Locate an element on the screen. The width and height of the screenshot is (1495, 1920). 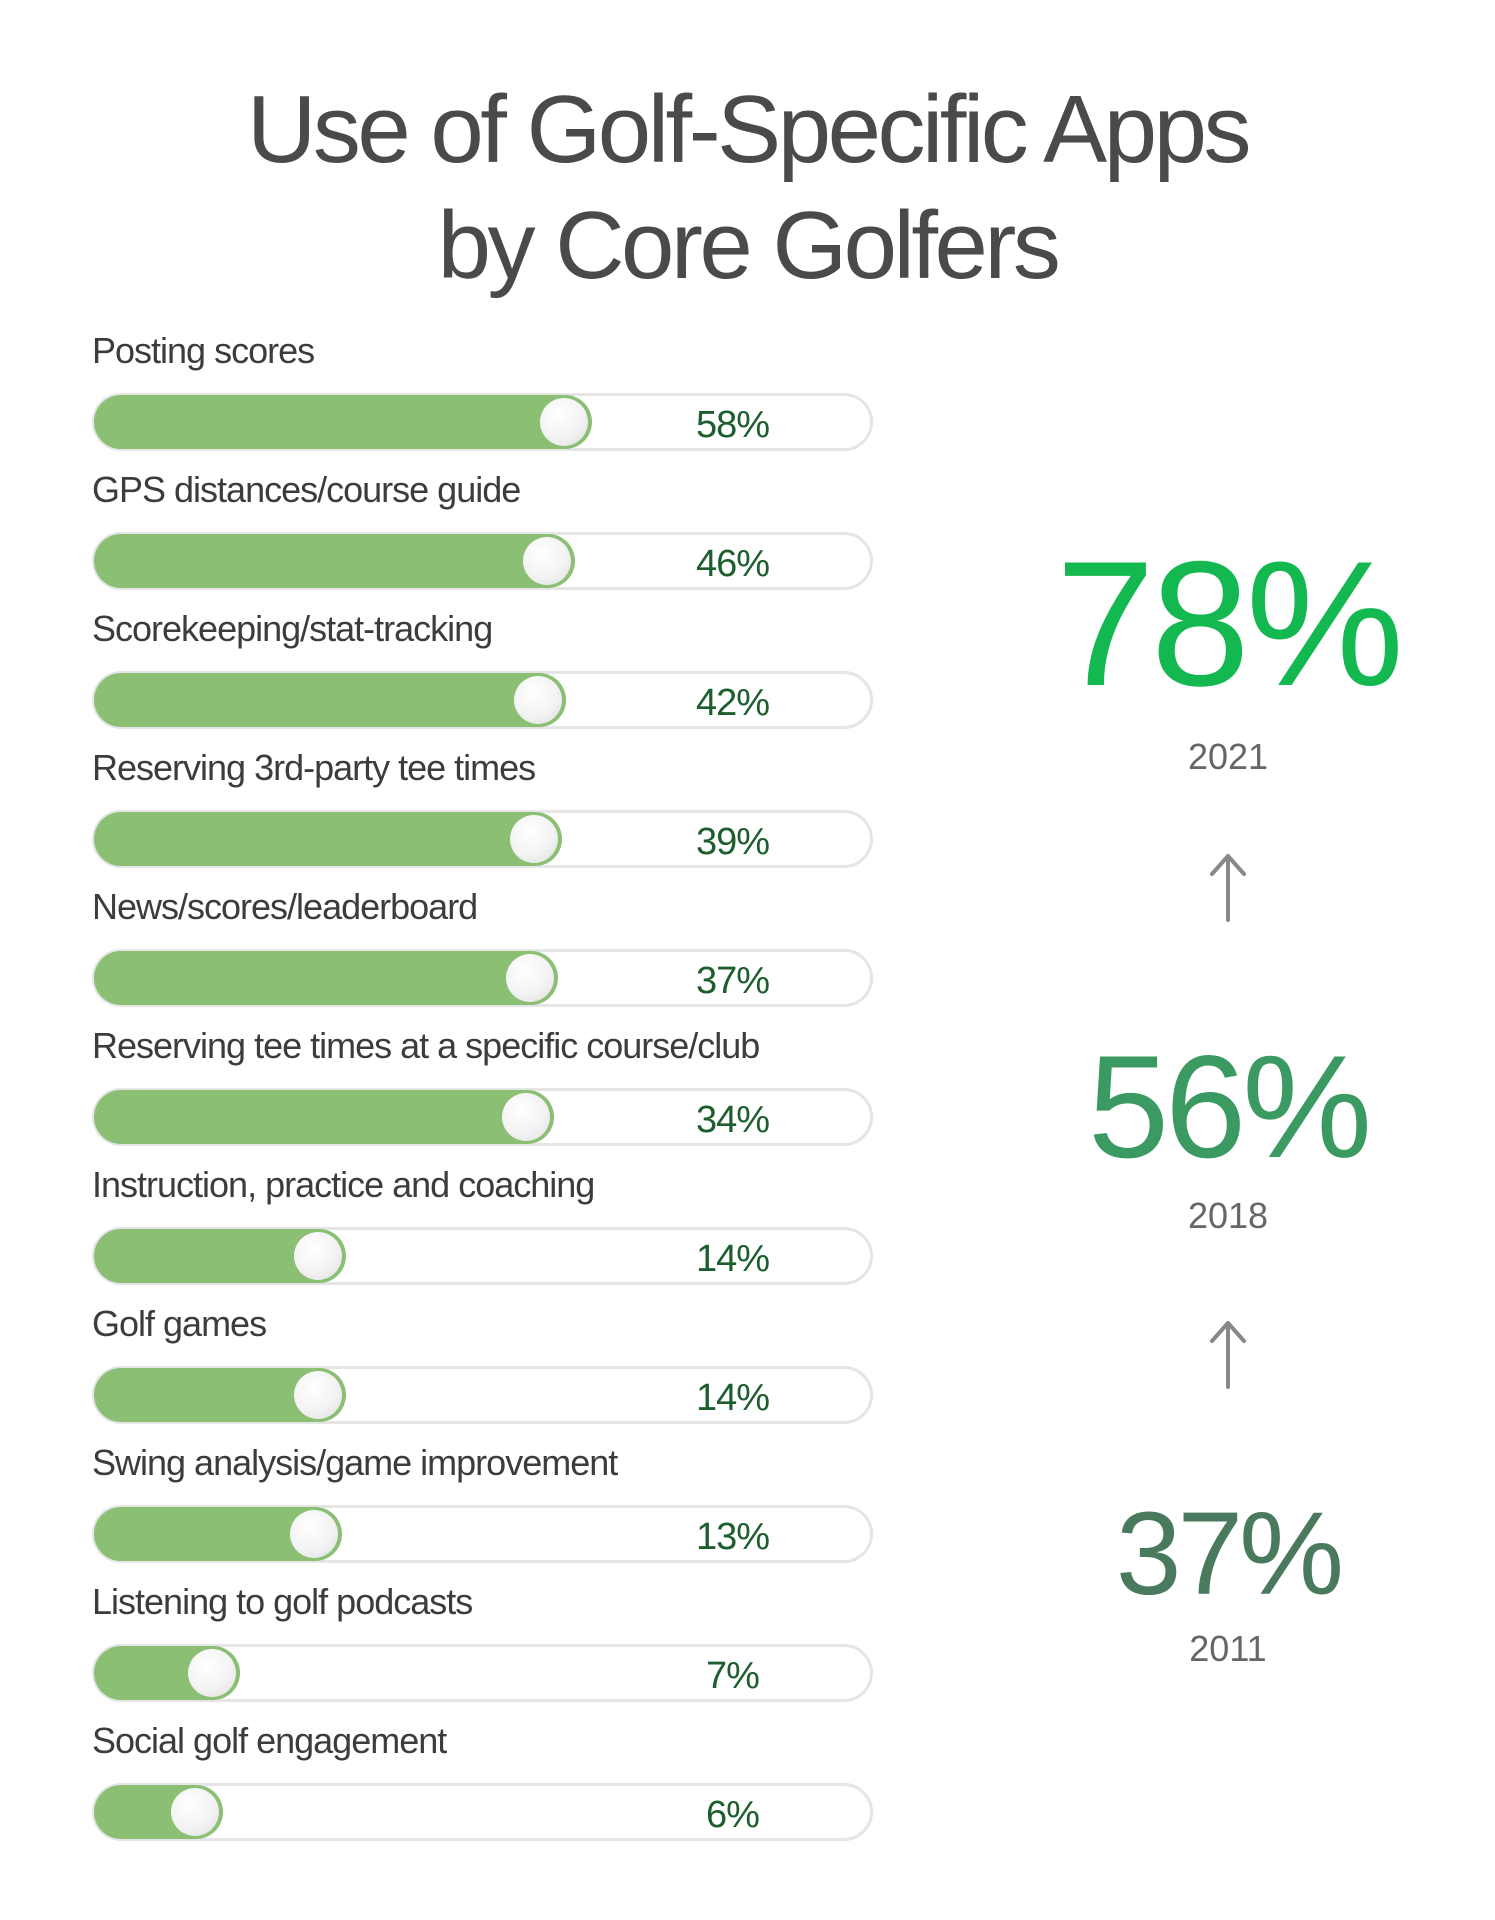
bar-label: Social golf engagement is located at coordinates (269, 1740).